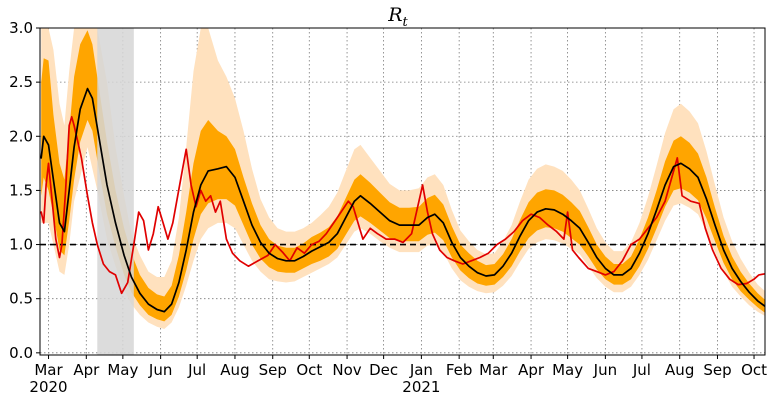  I want to click on chart-title-symbol: R, so click(394, 15).